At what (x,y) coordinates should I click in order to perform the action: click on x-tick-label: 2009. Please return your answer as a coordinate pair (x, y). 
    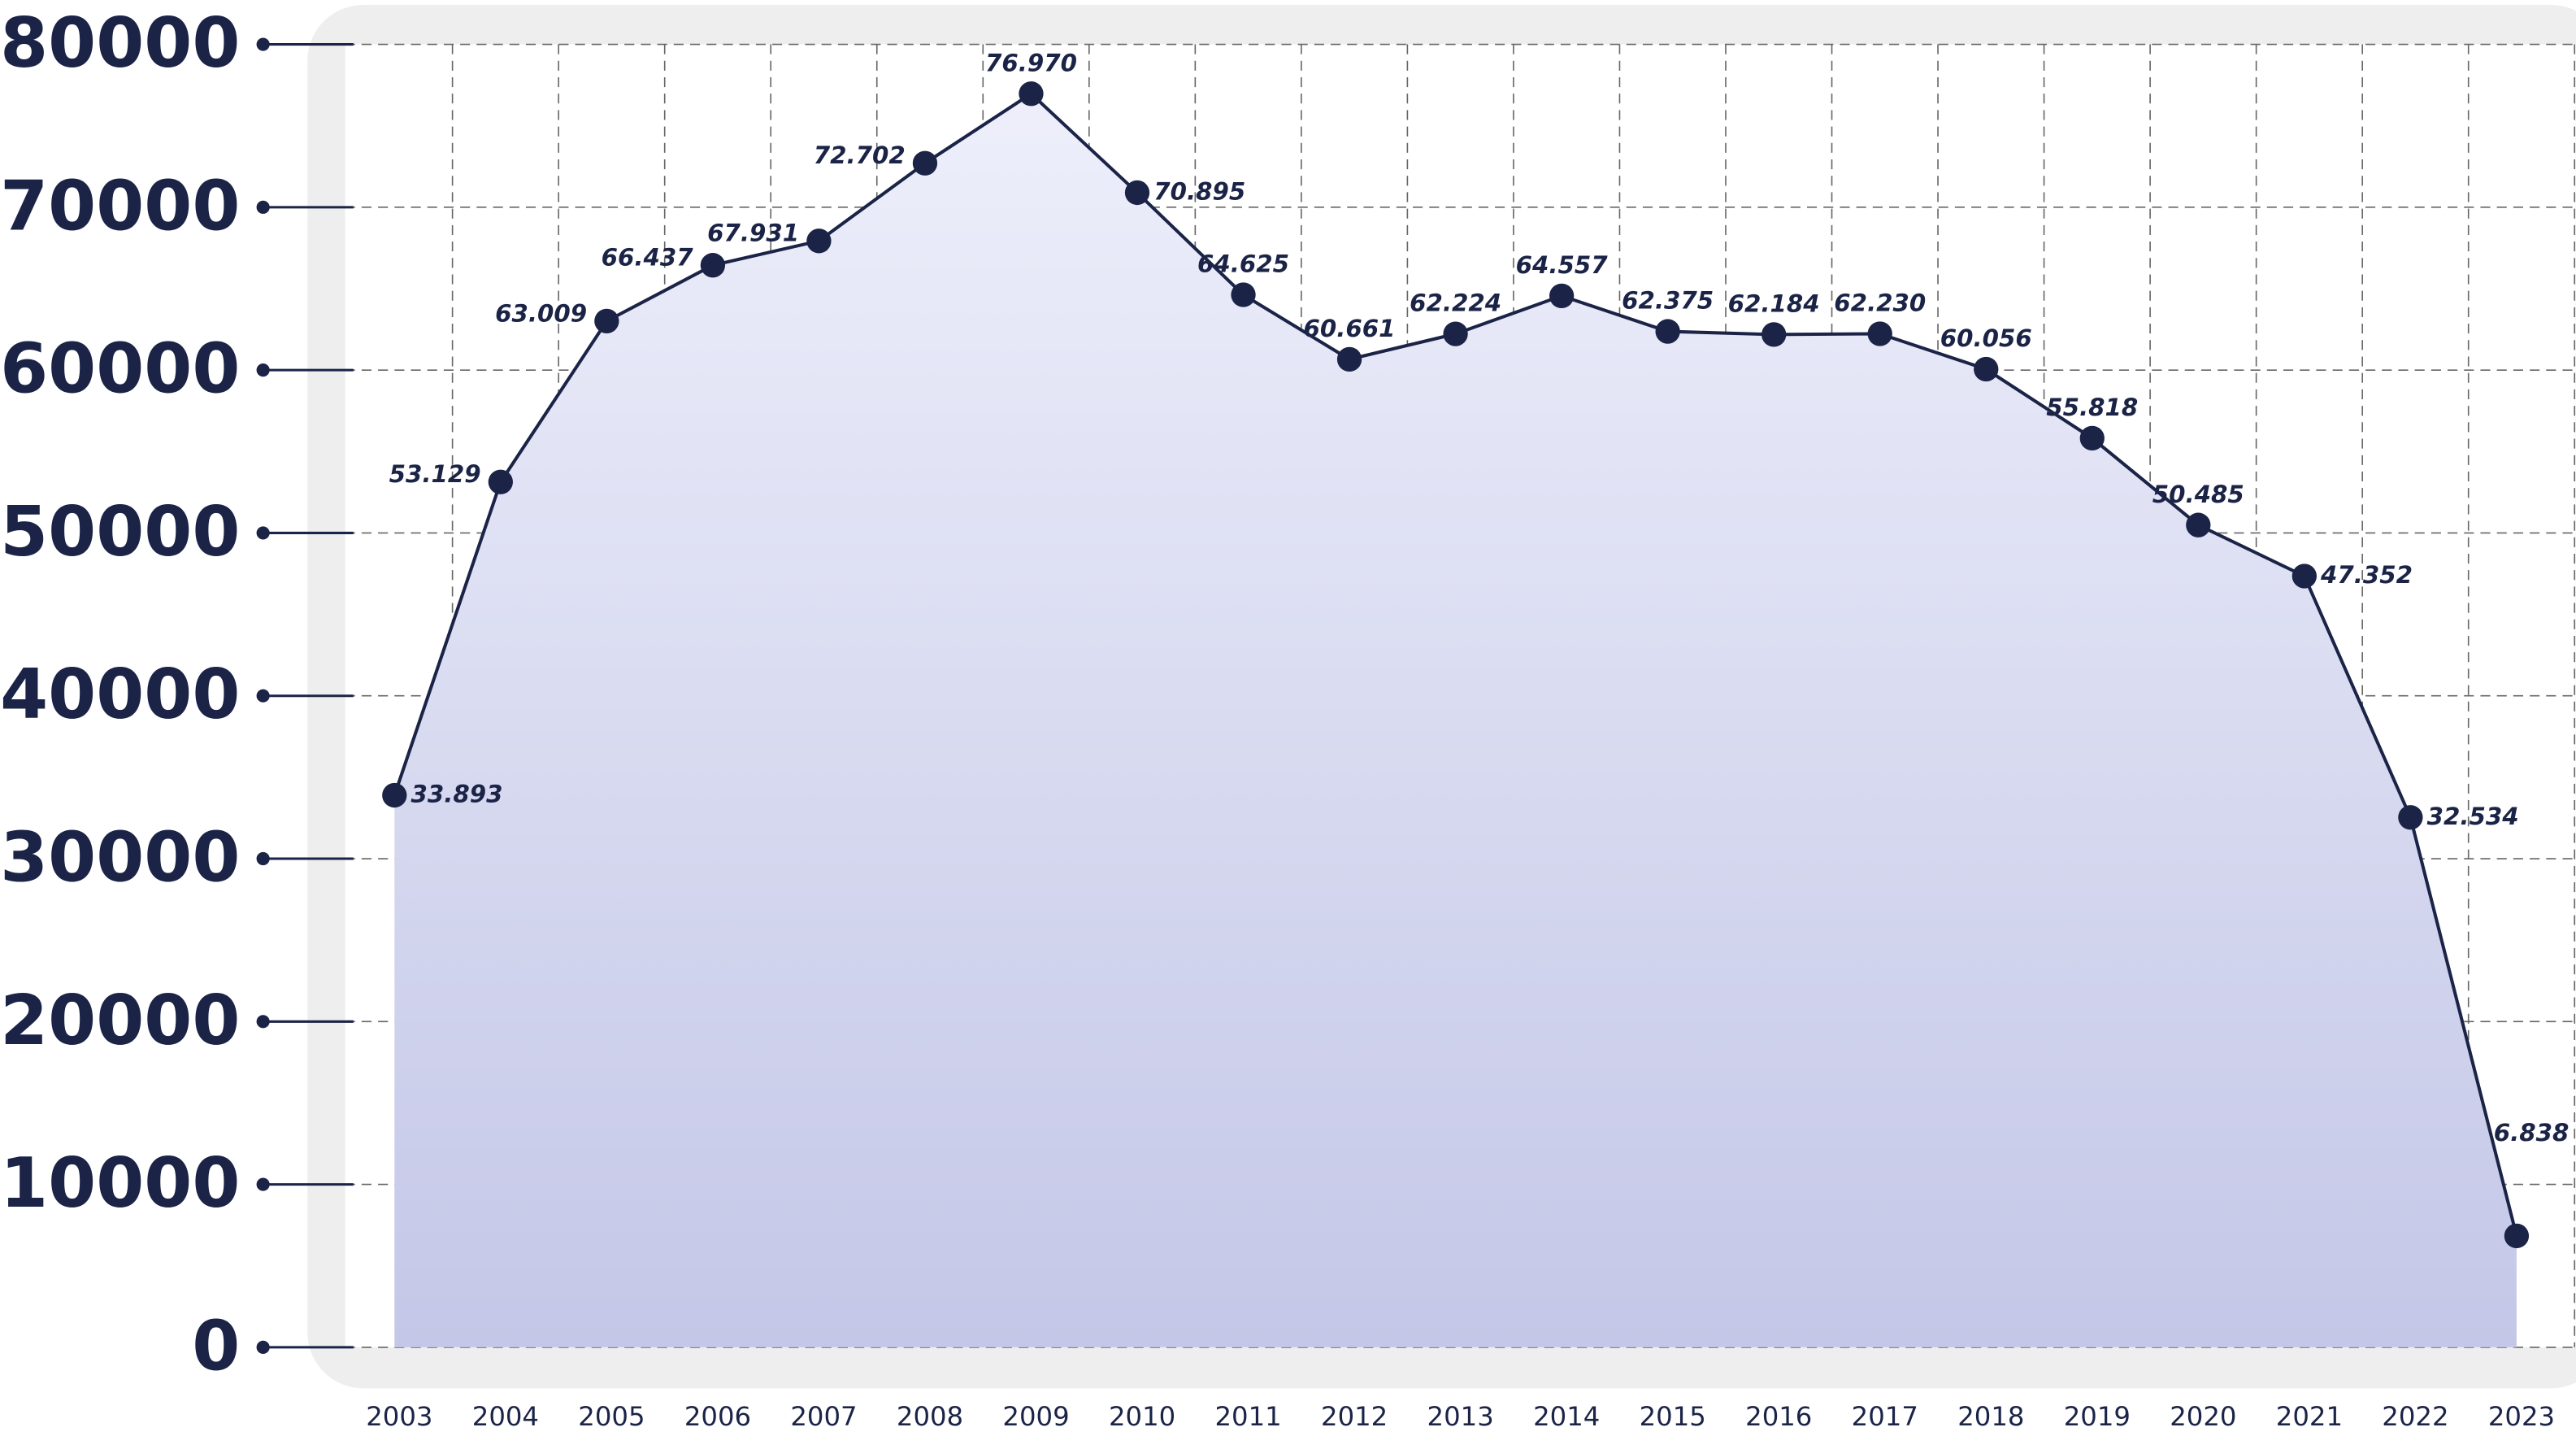
    Looking at the image, I should click on (1035, 1416).